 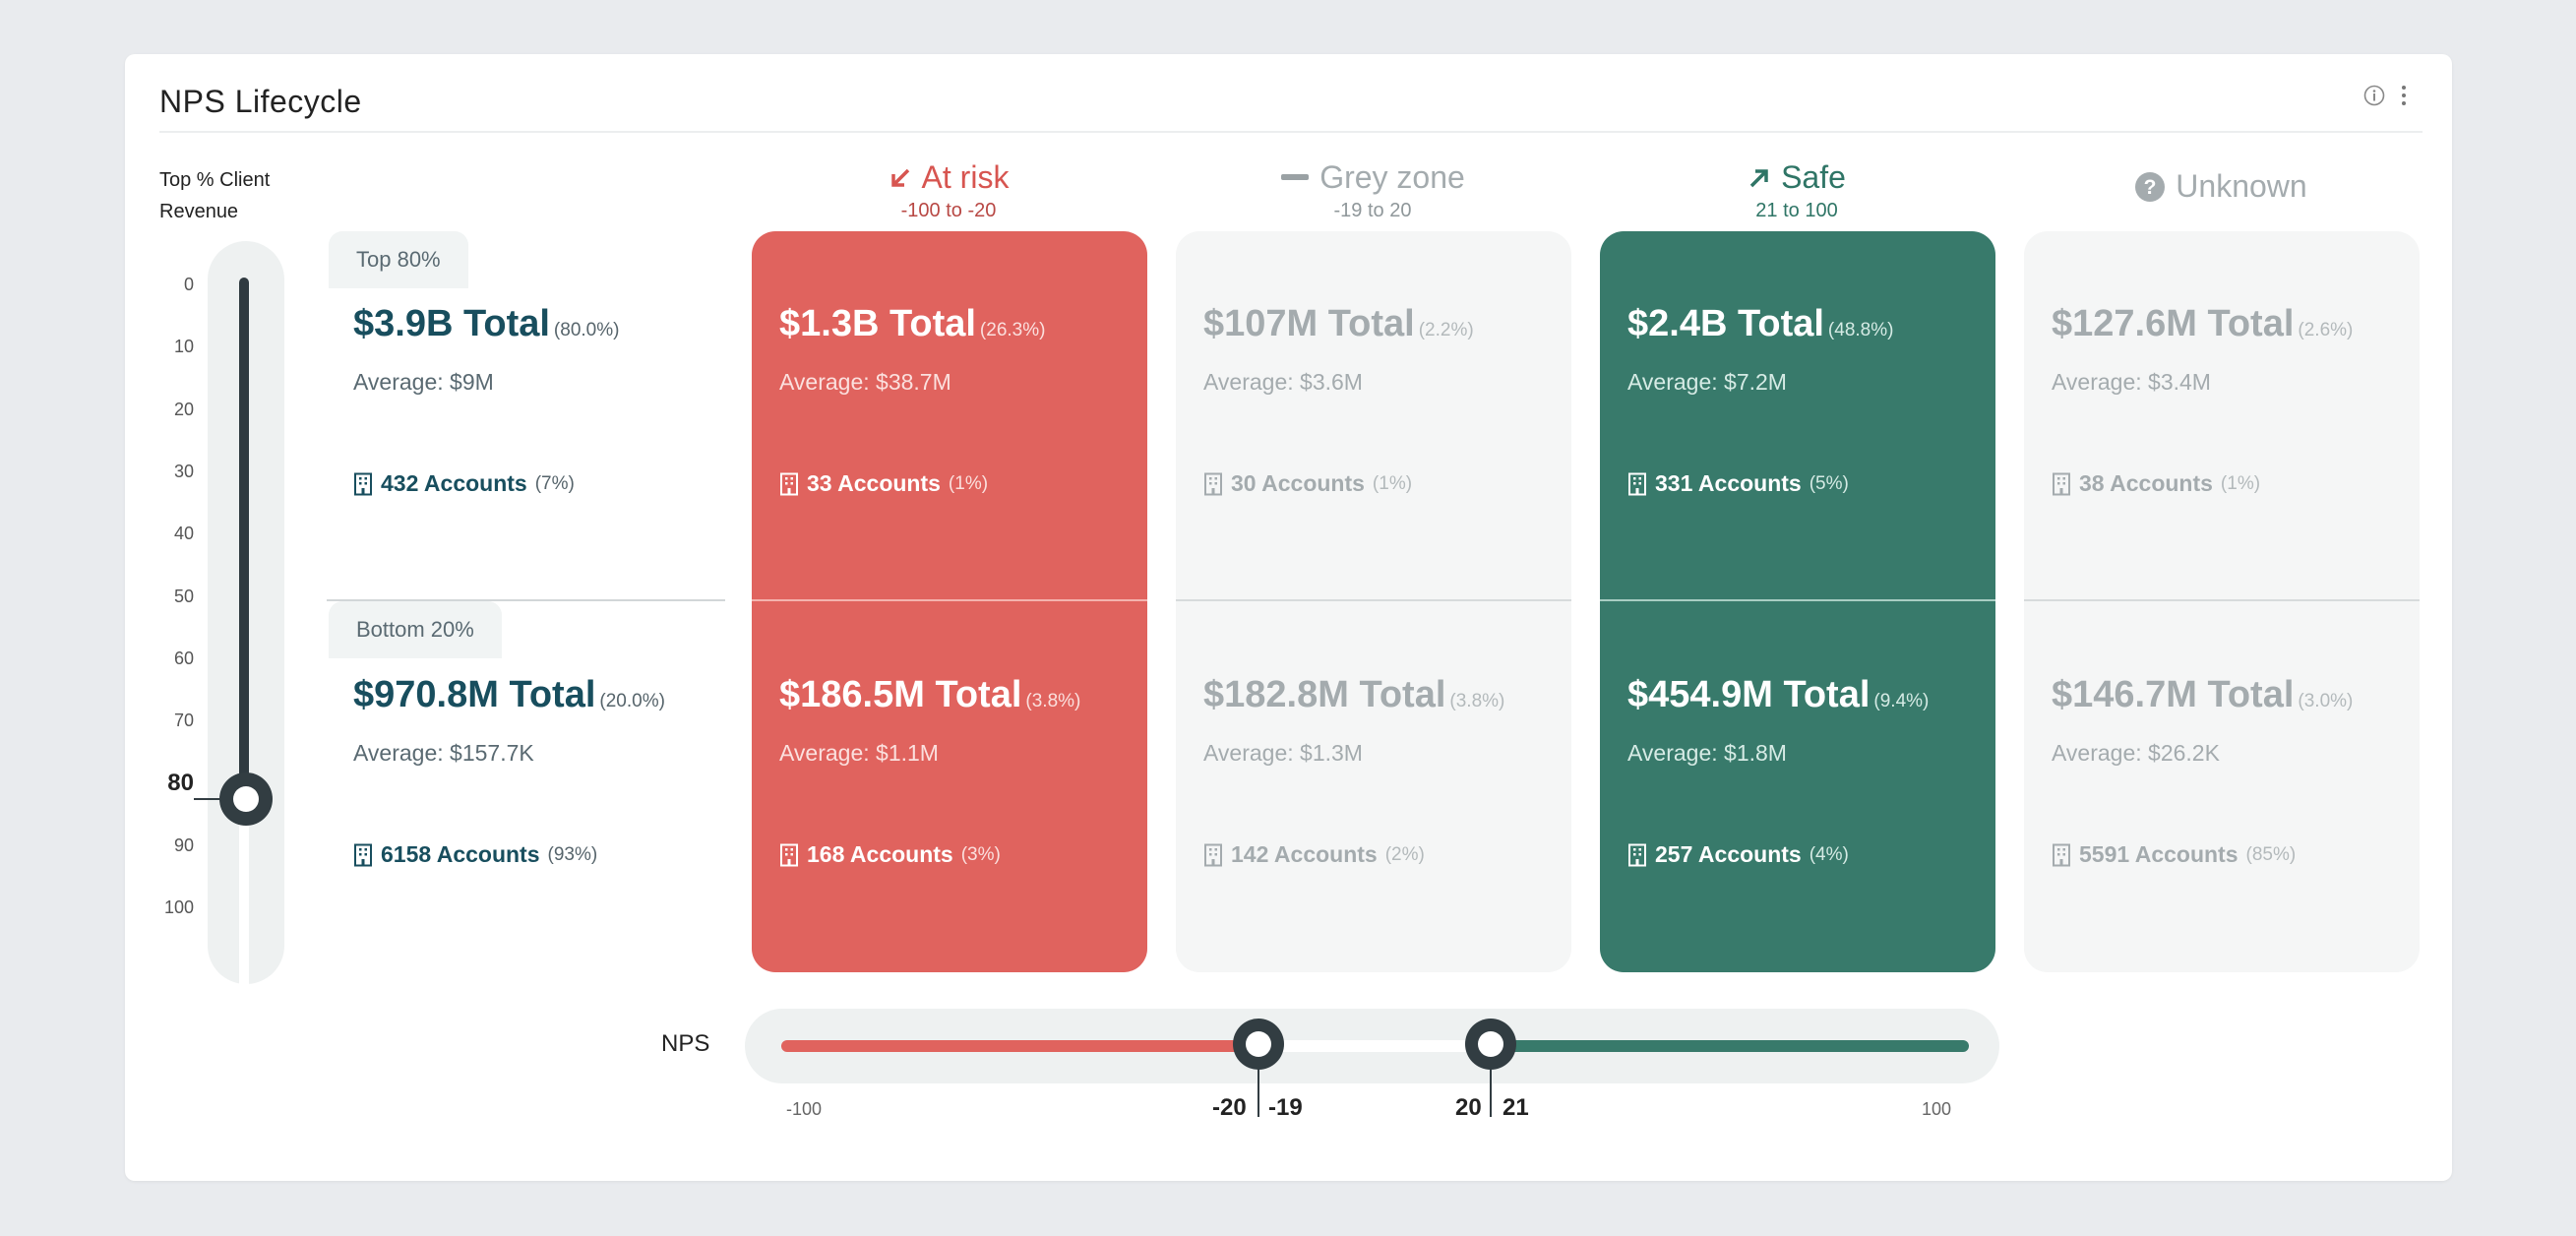 I want to click on bottom-band-total: $970.8M Total (20.0%), so click(x=509, y=694).